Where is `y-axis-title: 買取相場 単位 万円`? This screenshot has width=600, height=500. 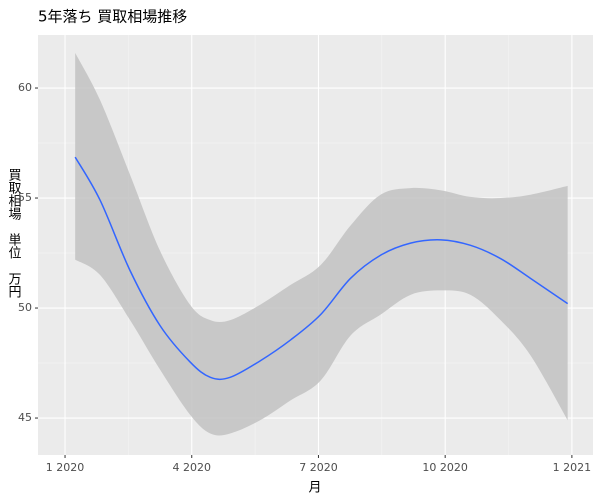 y-axis-title: 買取相場 単位 万円 is located at coordinates (14, 233).